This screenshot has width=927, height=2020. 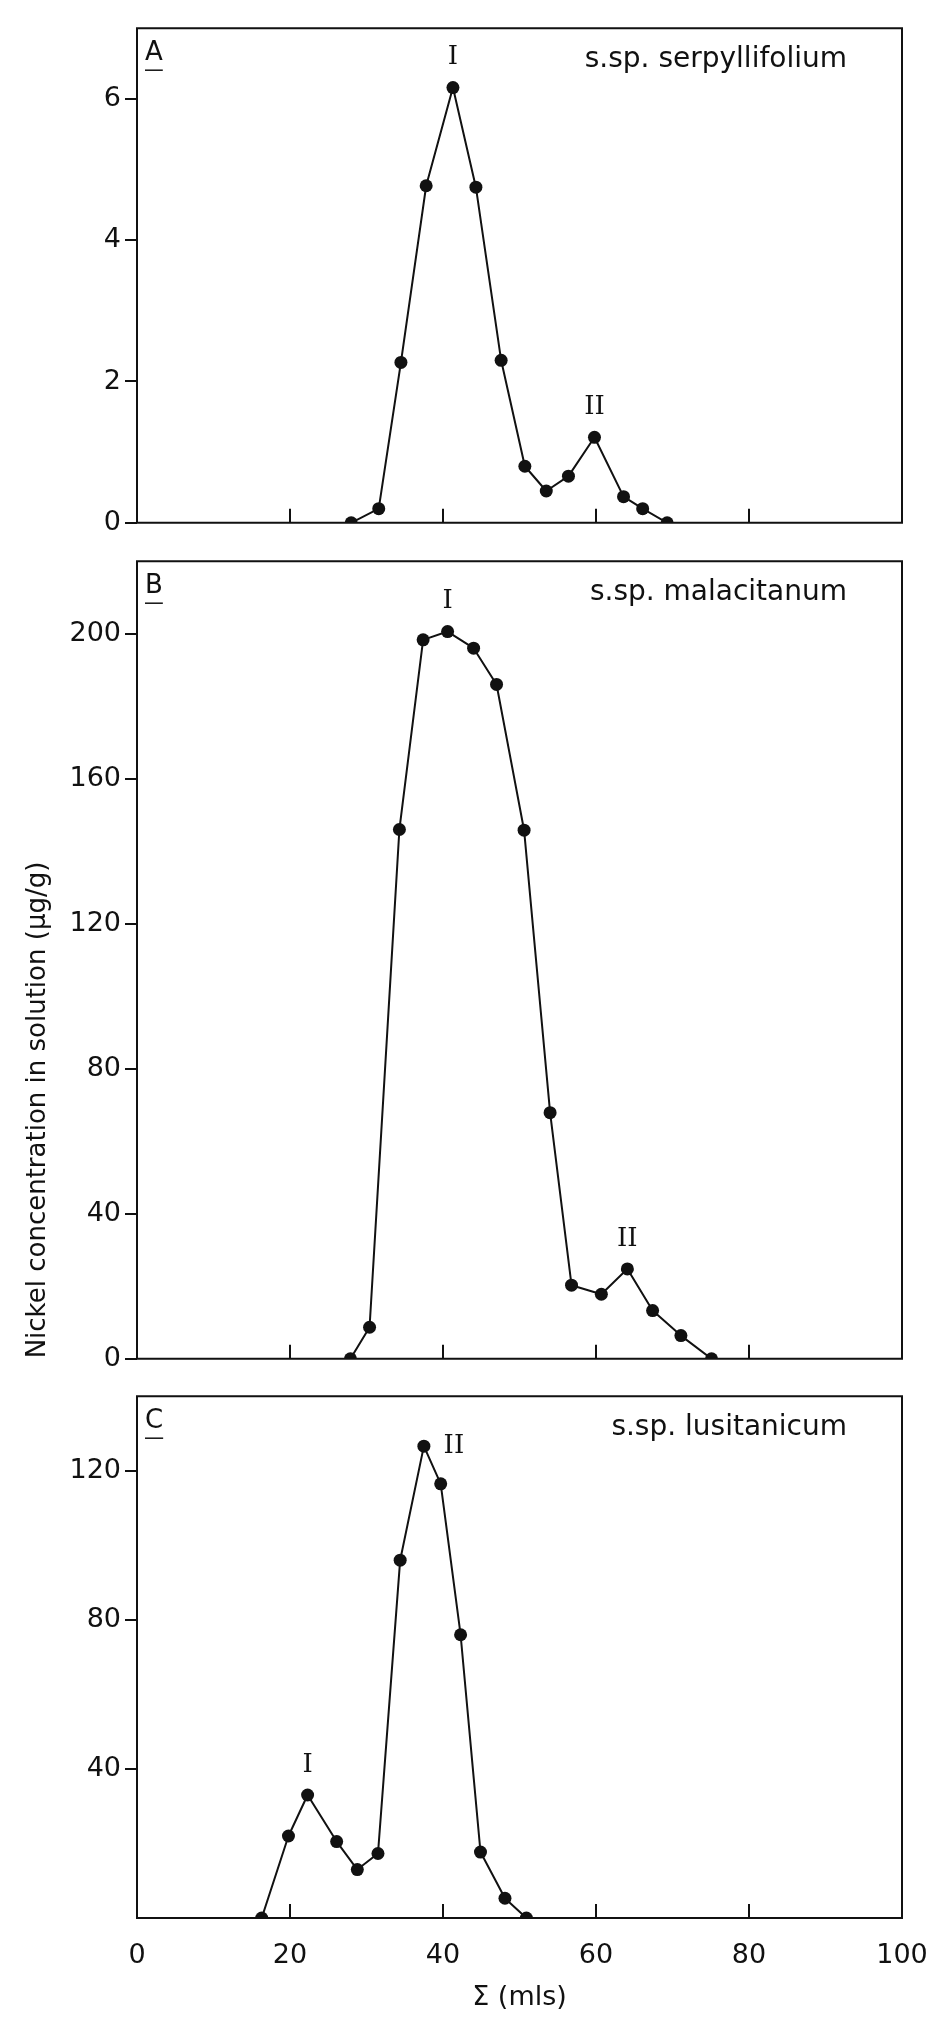 What do you see at coordinates (290, 1954) in the screenshot?
I see `x-tick-label: 20` at bounding box center [290, 1954].